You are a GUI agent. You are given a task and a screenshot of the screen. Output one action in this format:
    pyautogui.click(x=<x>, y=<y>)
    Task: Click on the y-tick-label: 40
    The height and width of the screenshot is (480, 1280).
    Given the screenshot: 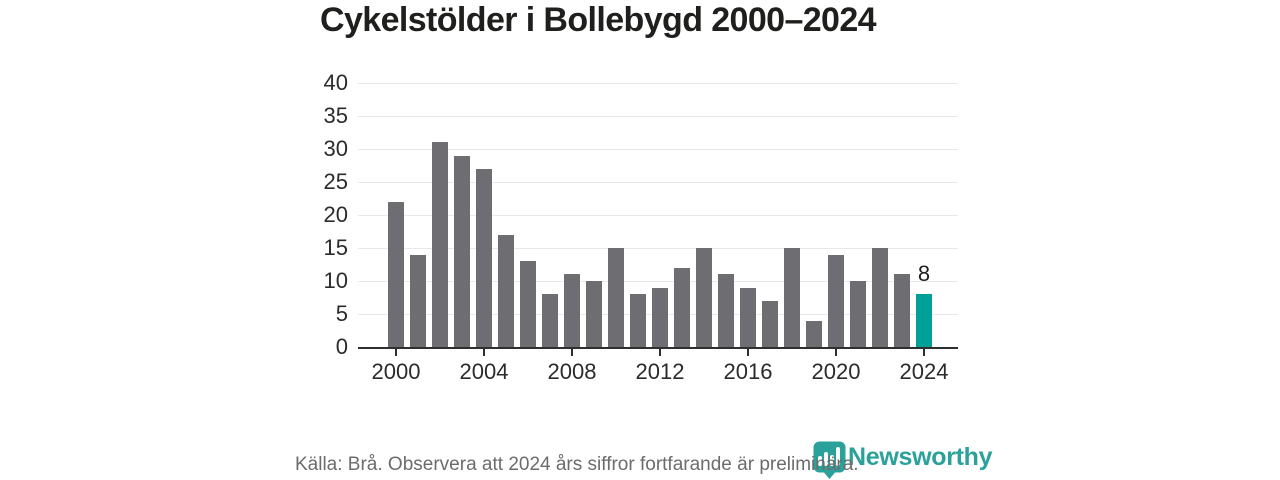 What is the action you would take?
    pyautogui.click(x=335, y=82)
    